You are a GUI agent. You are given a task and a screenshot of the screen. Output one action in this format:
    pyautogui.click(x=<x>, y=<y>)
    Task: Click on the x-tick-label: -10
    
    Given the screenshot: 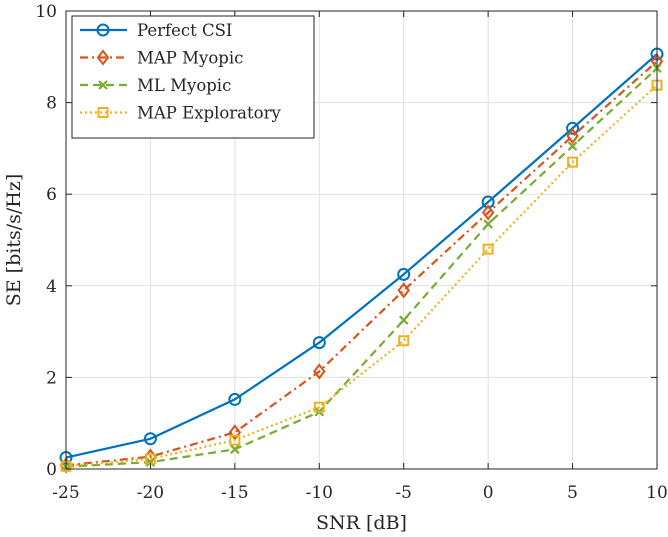 What is the action you would take?
    pyautogui.click(x=319, y=493)
    